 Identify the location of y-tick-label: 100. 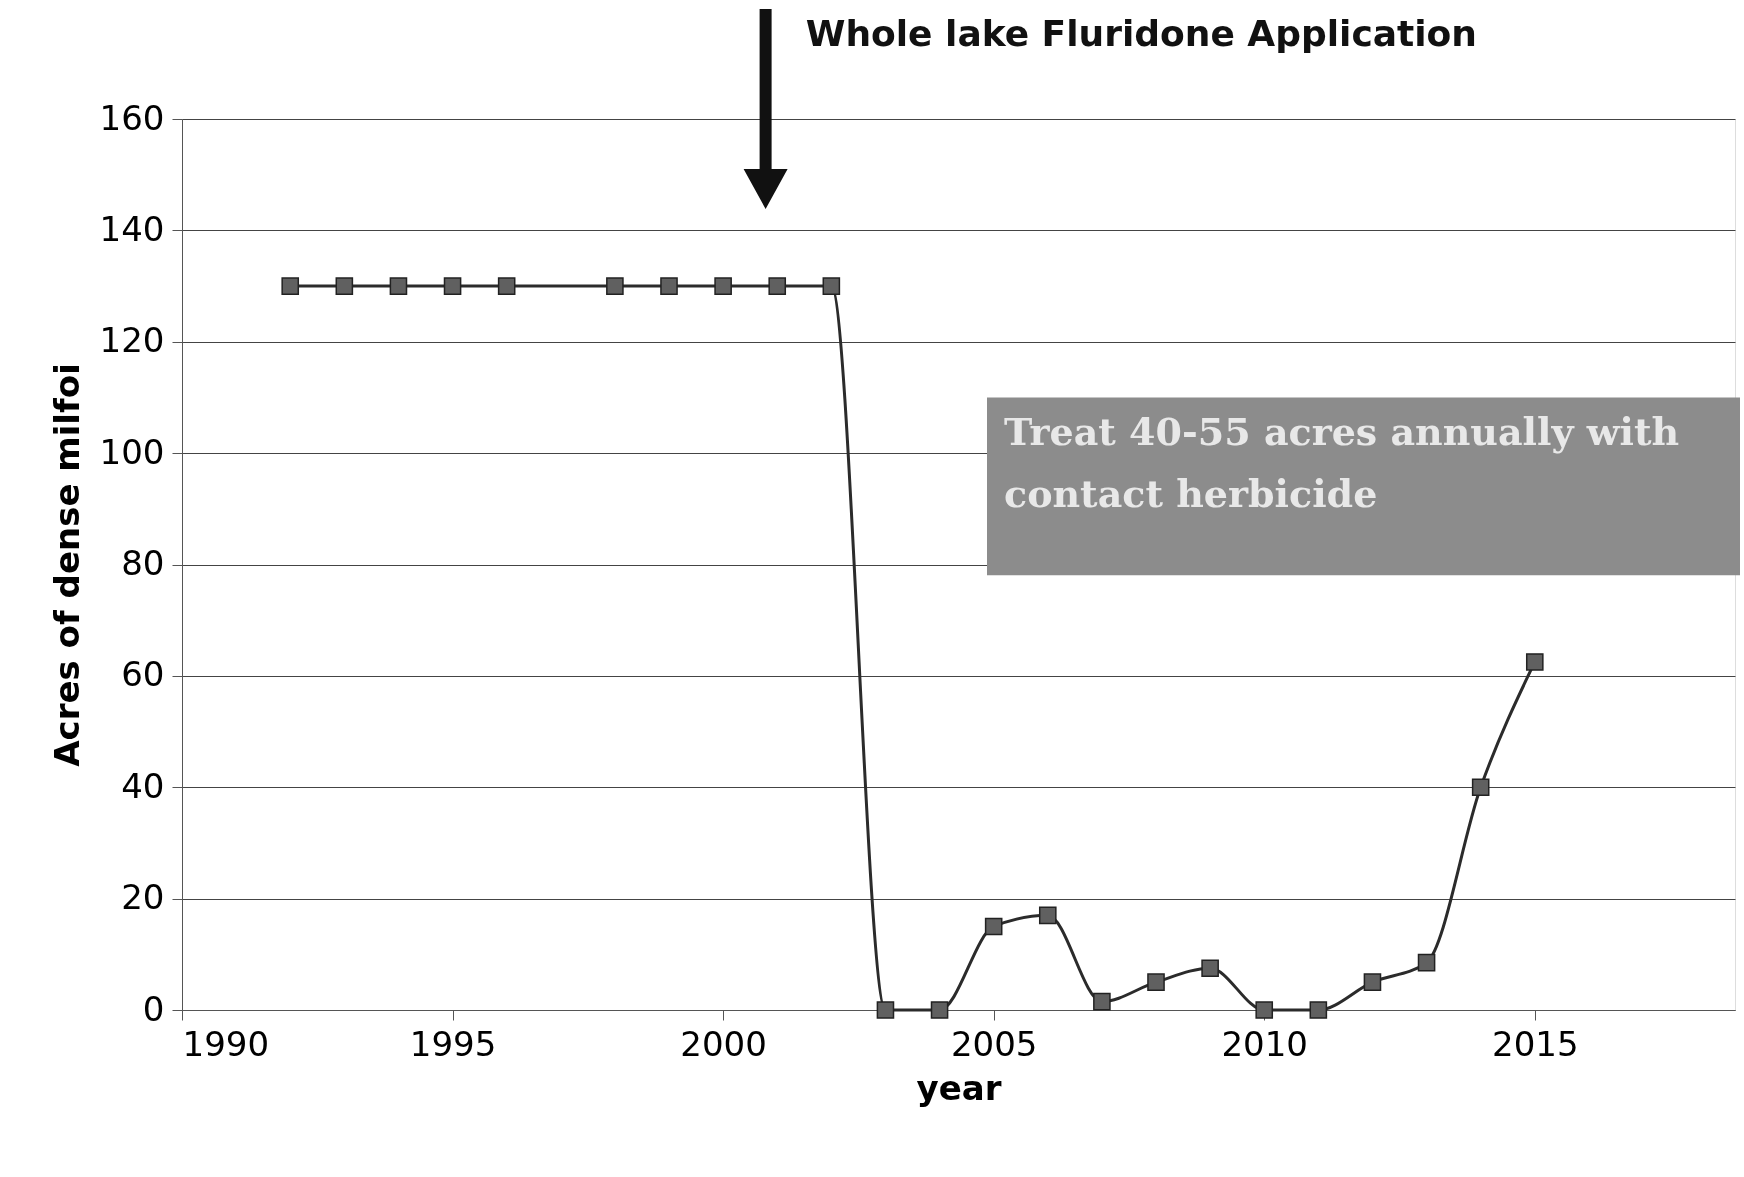
(132, 451).